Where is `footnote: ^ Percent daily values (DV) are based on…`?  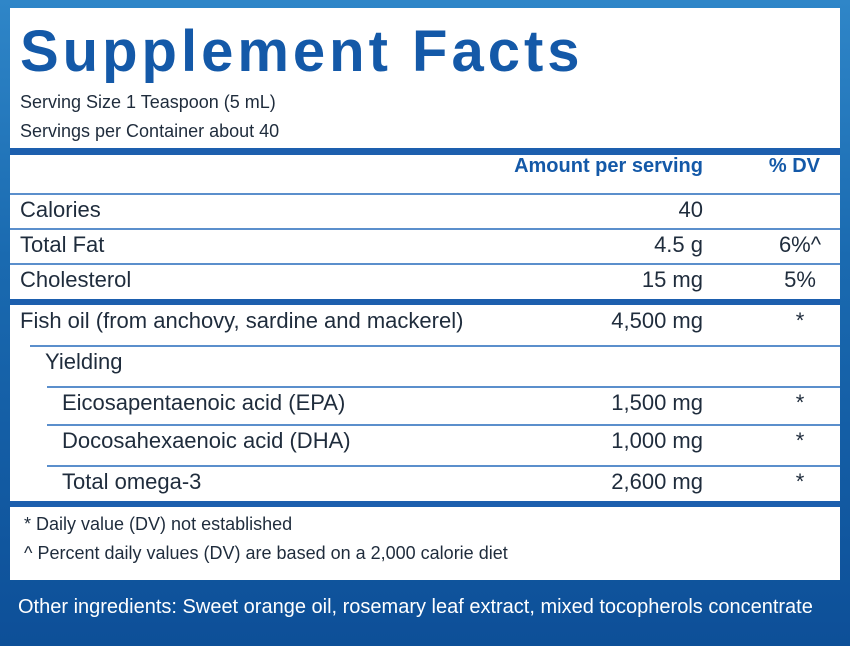
footnote: ^ Percent daily values (DV) are based on… is located at coordinates (266, 553).